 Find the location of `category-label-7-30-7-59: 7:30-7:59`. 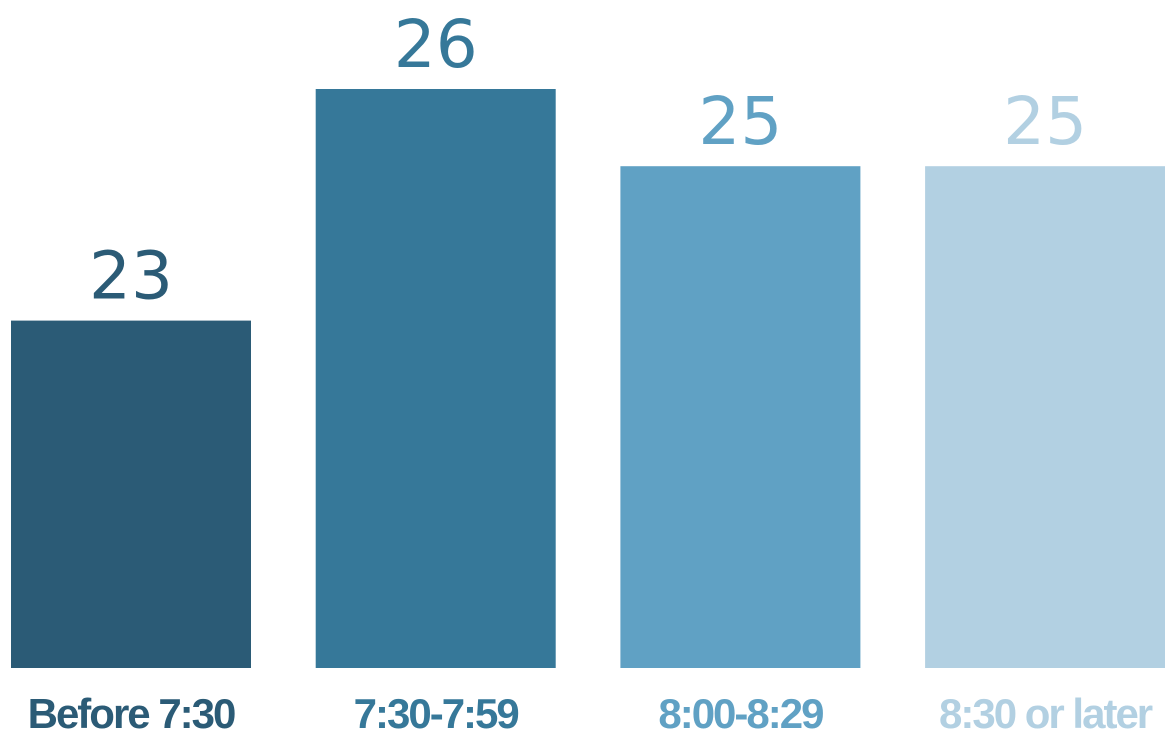

category-label-7-30-7-59: 7:30-7:59 is located at coordinates (436, 711).